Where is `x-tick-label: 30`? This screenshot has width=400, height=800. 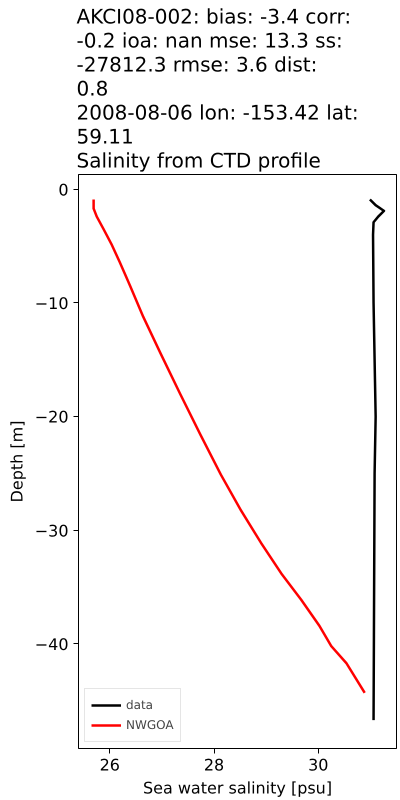
x-tick-label: 30 is located at coordinates (318, 765).